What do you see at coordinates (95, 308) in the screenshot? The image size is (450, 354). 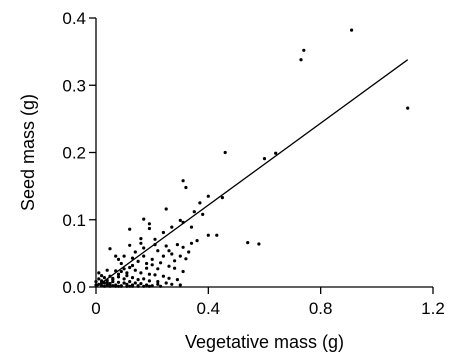 I see `x-tick-label: 0` at bounding box center [95, 308].